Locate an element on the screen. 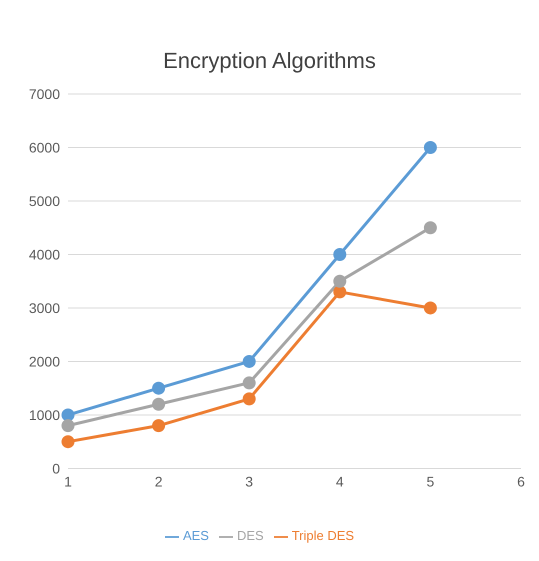  x-tick-label: 3 is located at coordinates (249, 481).